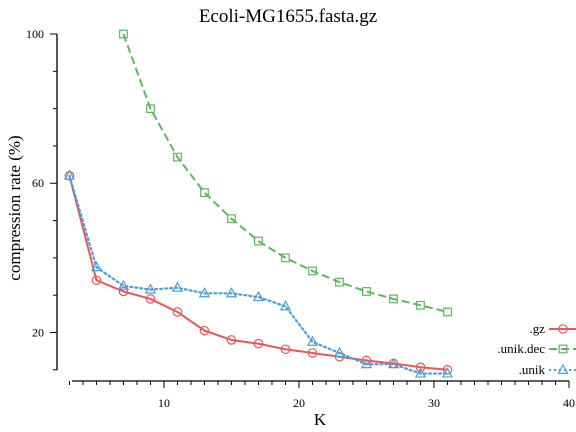 The width and height of the screenshot is (576, 432). I want to click on chart-title: Ecoli-MG1655.fasta.gz, so click(288, 16).